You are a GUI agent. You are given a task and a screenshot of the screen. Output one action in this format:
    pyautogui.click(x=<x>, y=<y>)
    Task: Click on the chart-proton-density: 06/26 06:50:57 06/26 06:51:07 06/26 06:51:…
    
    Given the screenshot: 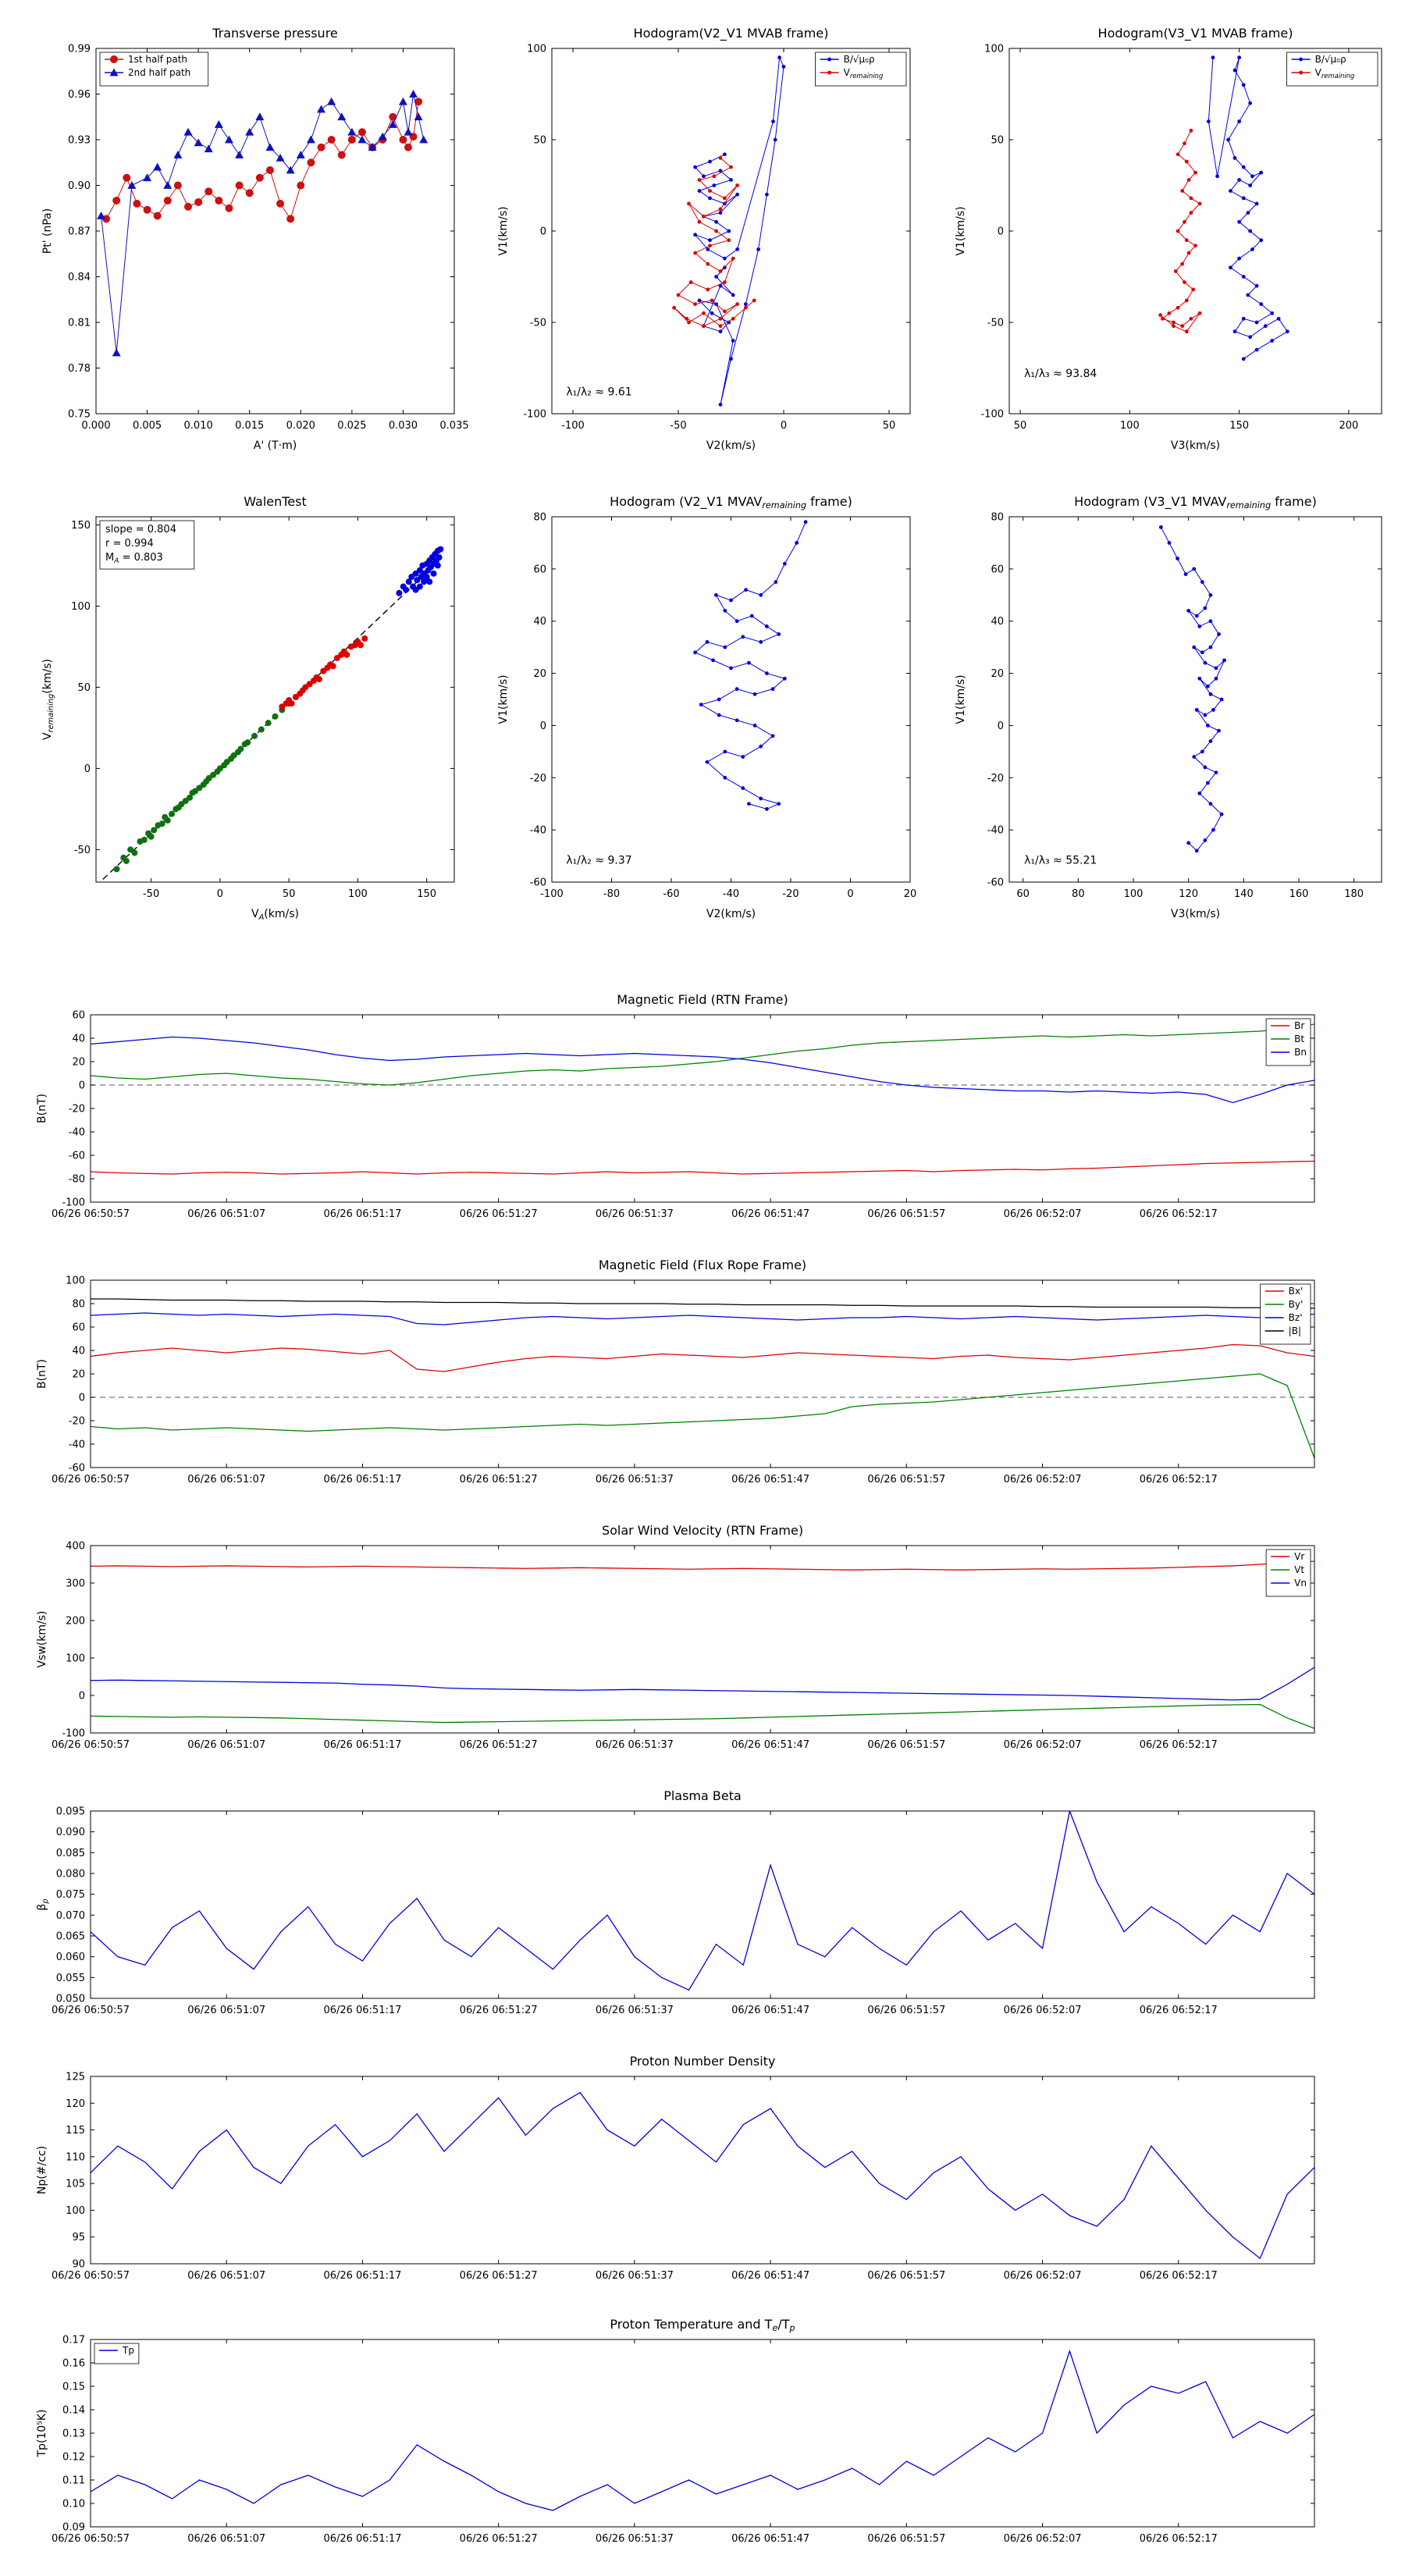 What is the action you would take?
    pyautogui.click(x=676, y=2168)
    